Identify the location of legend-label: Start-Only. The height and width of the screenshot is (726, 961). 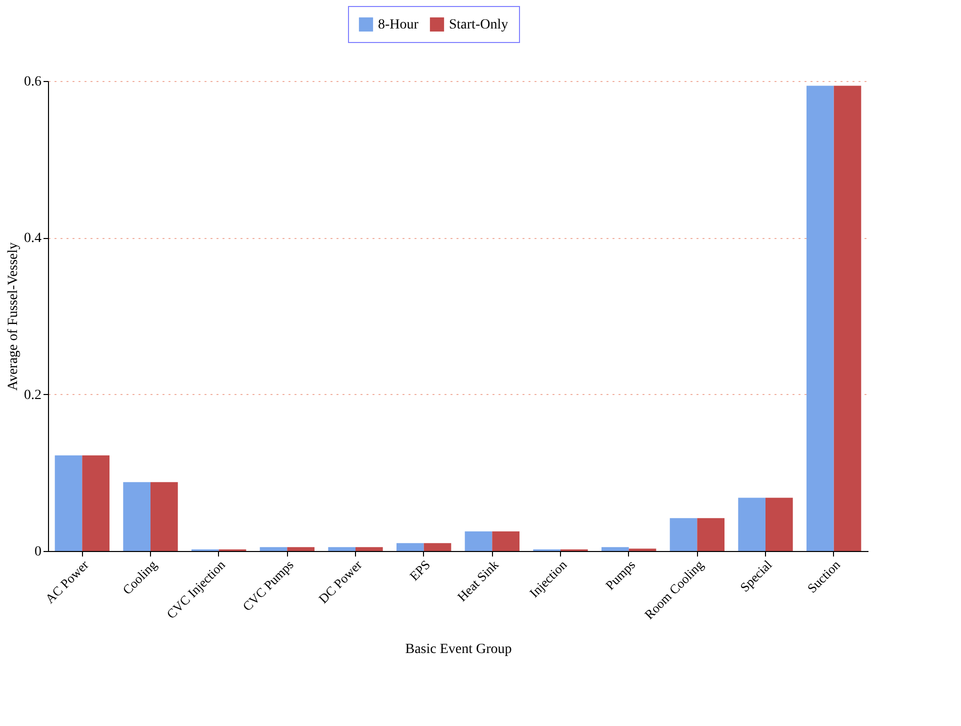
(478, 24).